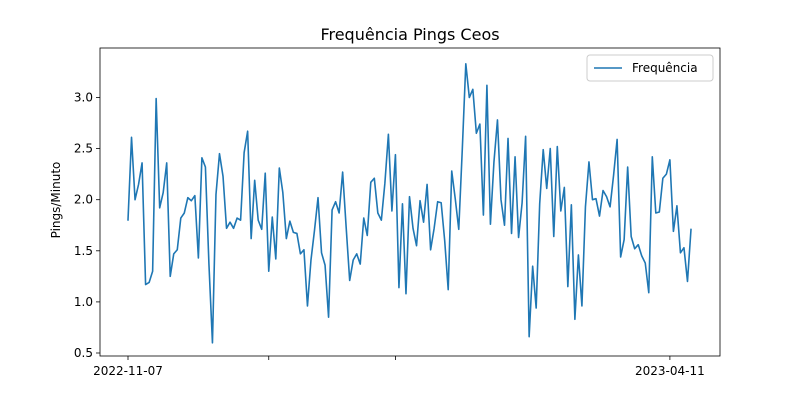  Describe the element at coordinates (128, 371) in the screenshot. I see `x-tick-label: 2022-11-07` at that location.